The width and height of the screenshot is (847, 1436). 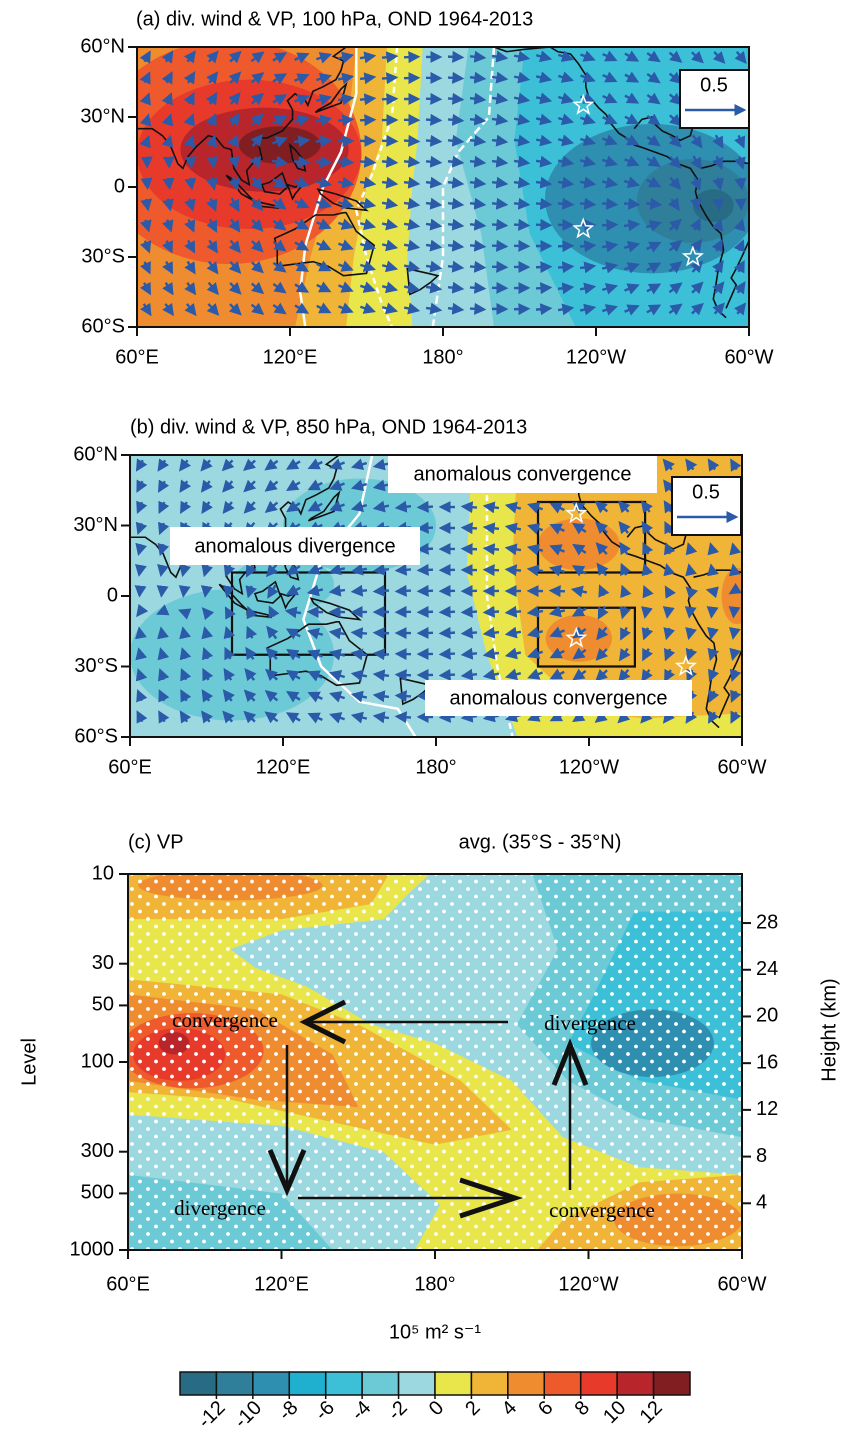 I want to click on y2-tick-label: 12, so click(x=767, y=1109).